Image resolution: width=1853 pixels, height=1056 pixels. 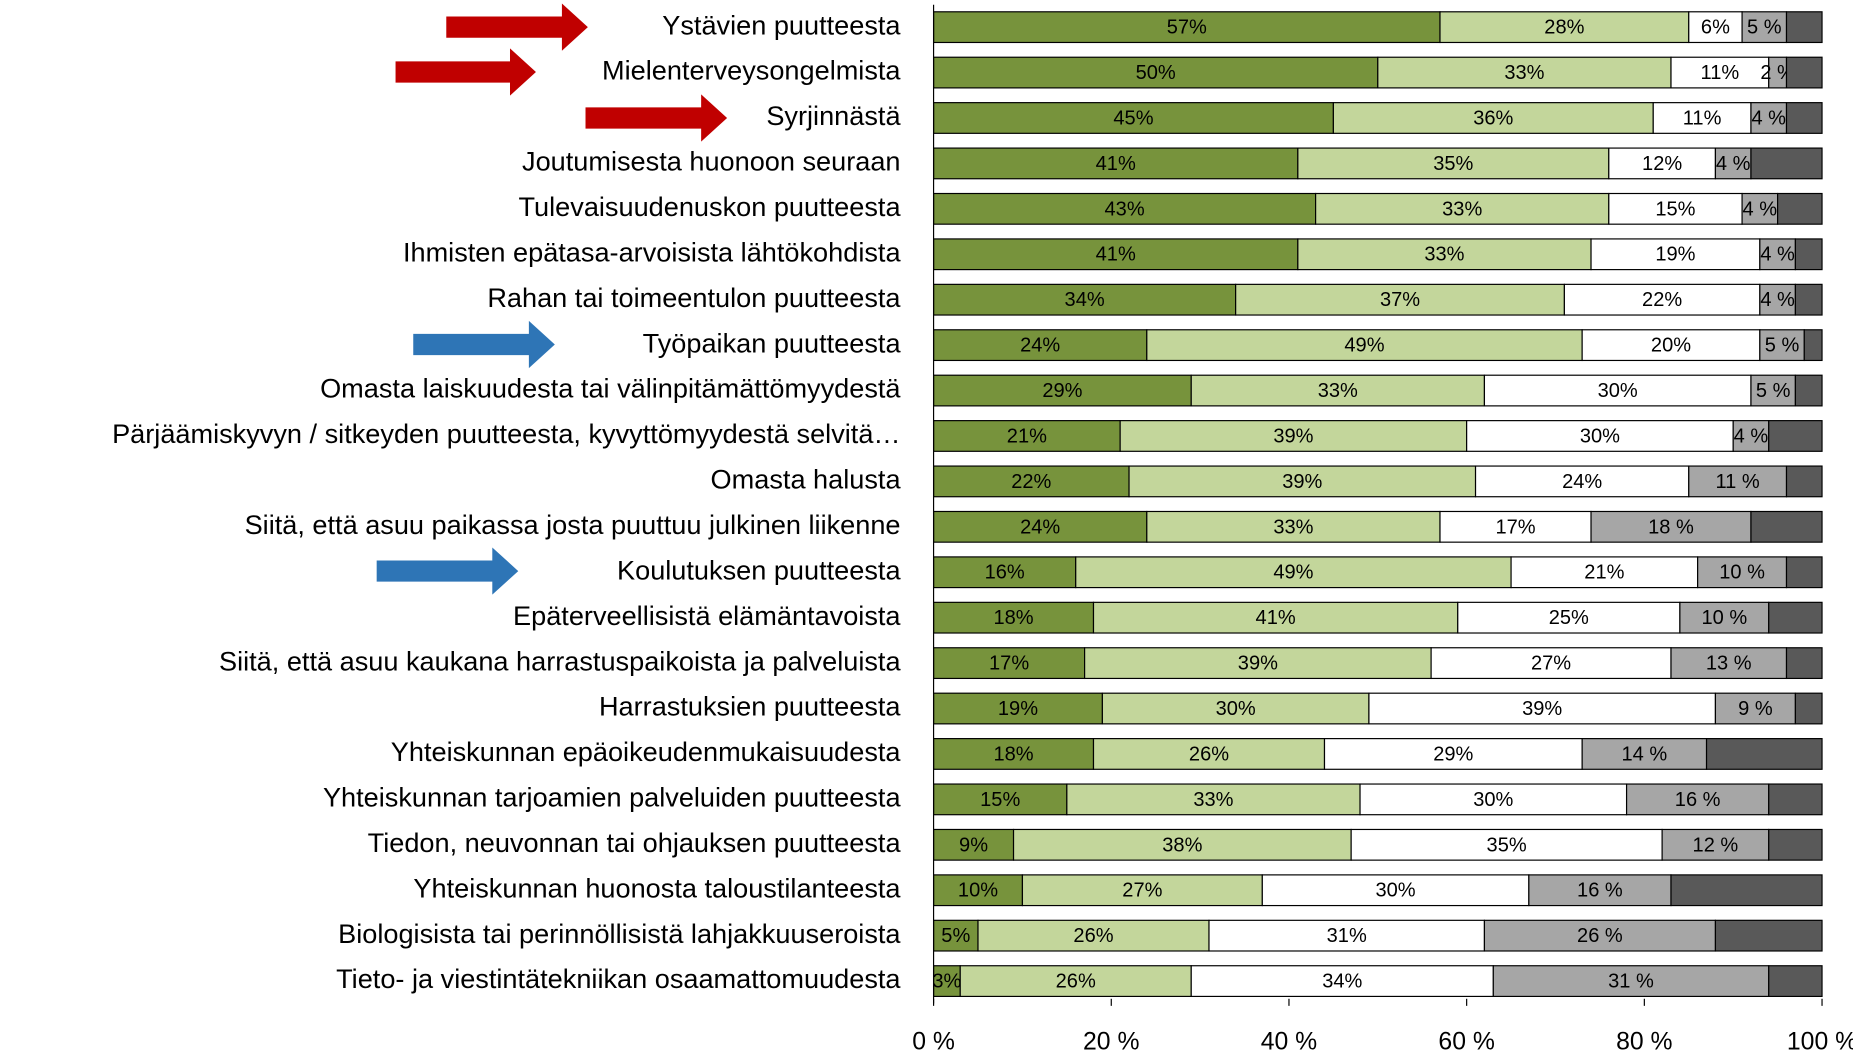 I want to click on x-tick-label: 100 %, so click(x=1820, y=1042).